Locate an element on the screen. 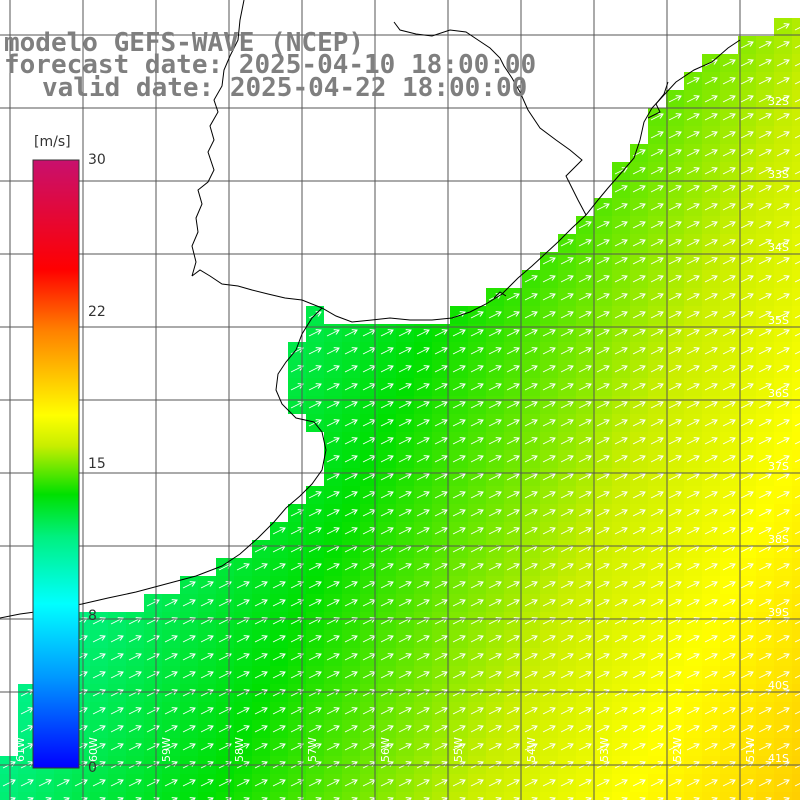 This screenshot has width=800, height=800. colorbar-tick-8: 8 is located at coordinates (92, 616).